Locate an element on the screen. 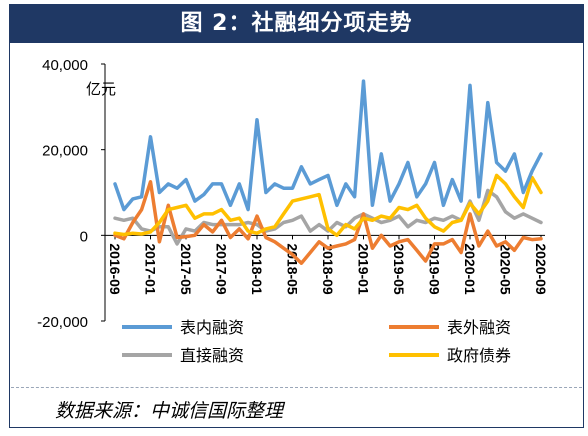 This screenshot has width=588, height=436. x-tick-label: 2020-09 is located at coordinates (541, 269).